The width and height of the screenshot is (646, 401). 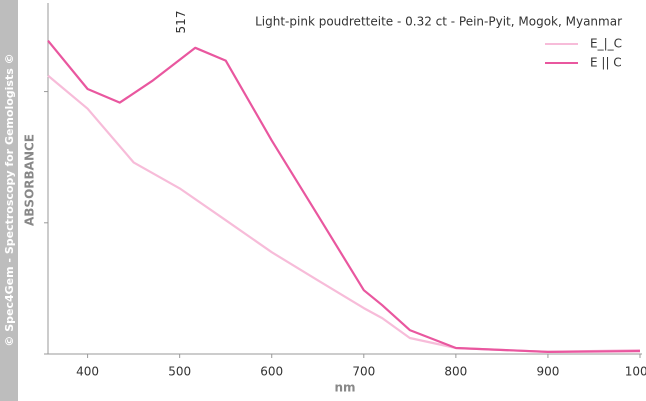 I want to click on x-tick-label: 900, so click(x=547, y=372).